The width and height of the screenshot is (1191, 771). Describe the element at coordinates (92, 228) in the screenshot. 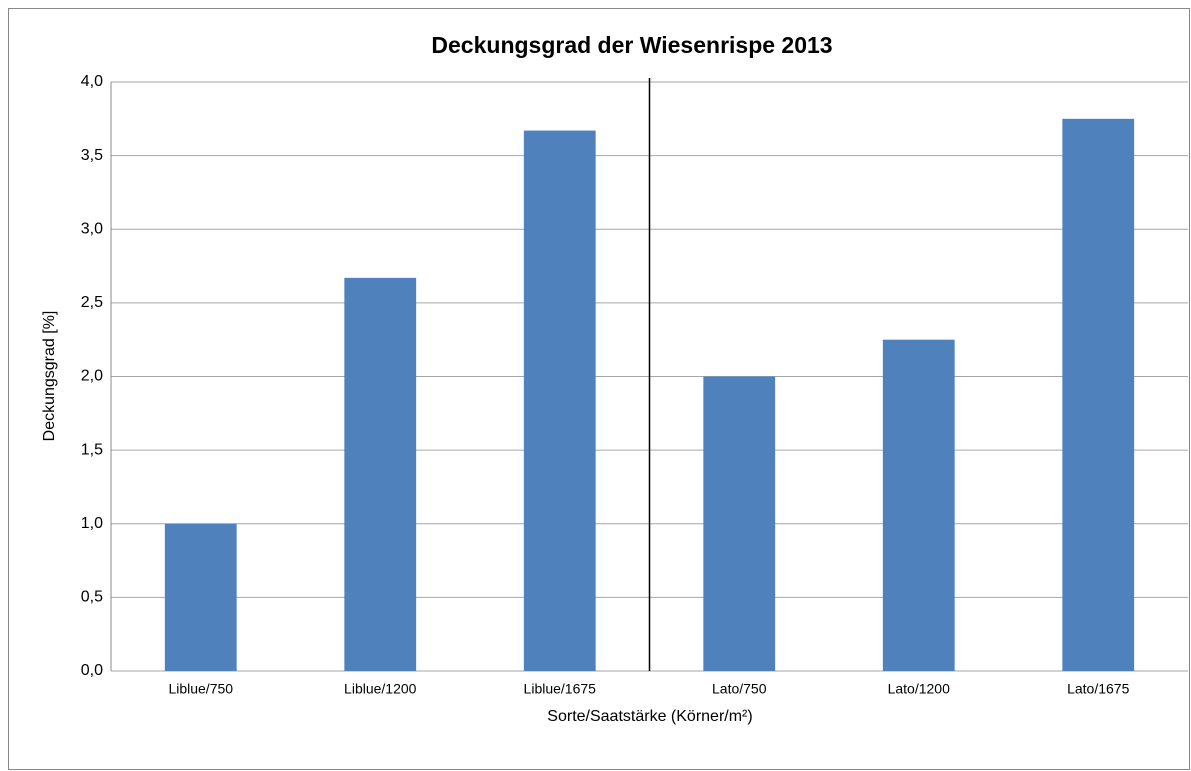

I see `y-tick-label: 3,0` at that location.